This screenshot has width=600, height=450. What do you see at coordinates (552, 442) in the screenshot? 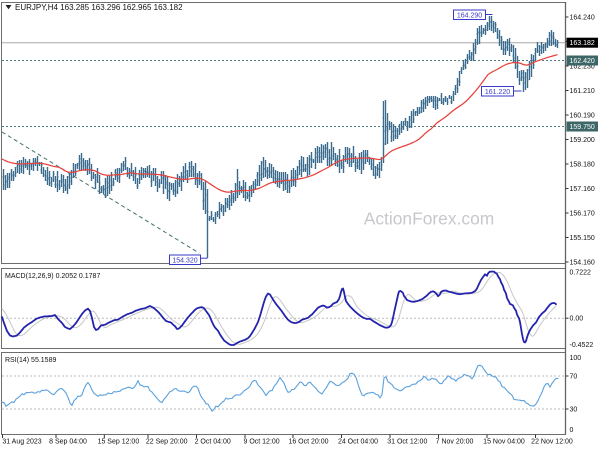
I see `svg-text: 22 Nov 12:00` at bounding box center [552, 442].